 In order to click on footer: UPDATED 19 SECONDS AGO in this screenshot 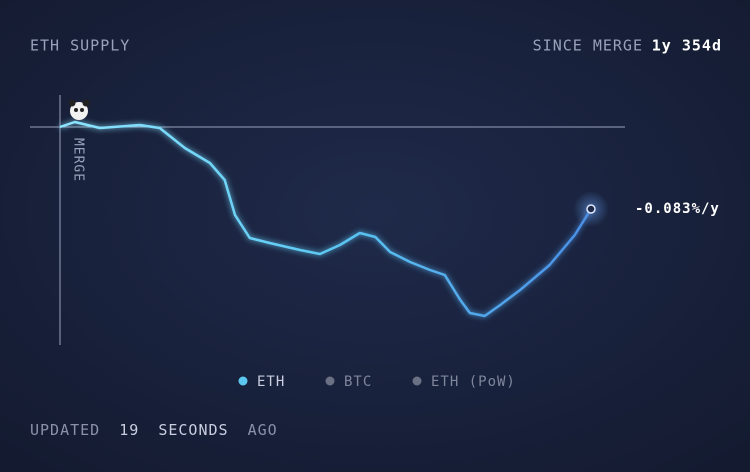, I will do `click(154, 430)`.